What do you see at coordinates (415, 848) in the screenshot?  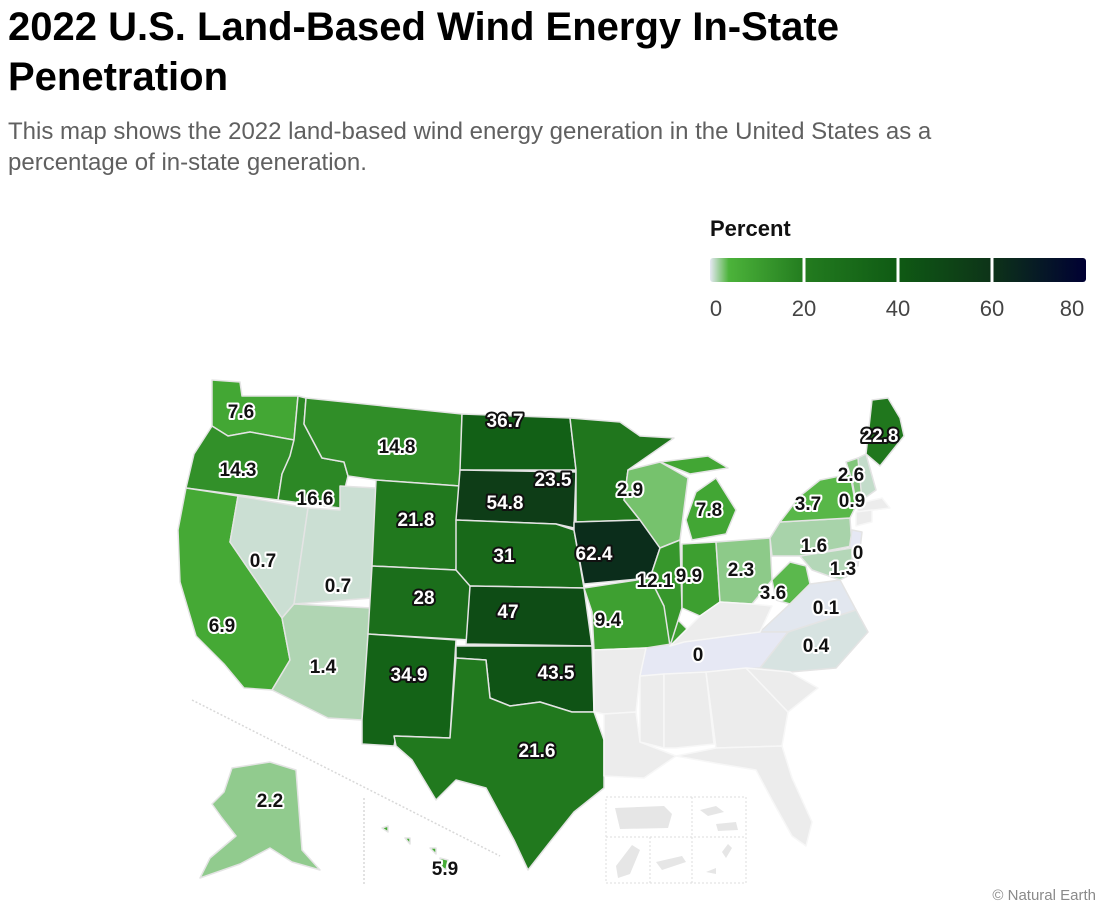 I see `state-hi` at bounding box center [415, 848].